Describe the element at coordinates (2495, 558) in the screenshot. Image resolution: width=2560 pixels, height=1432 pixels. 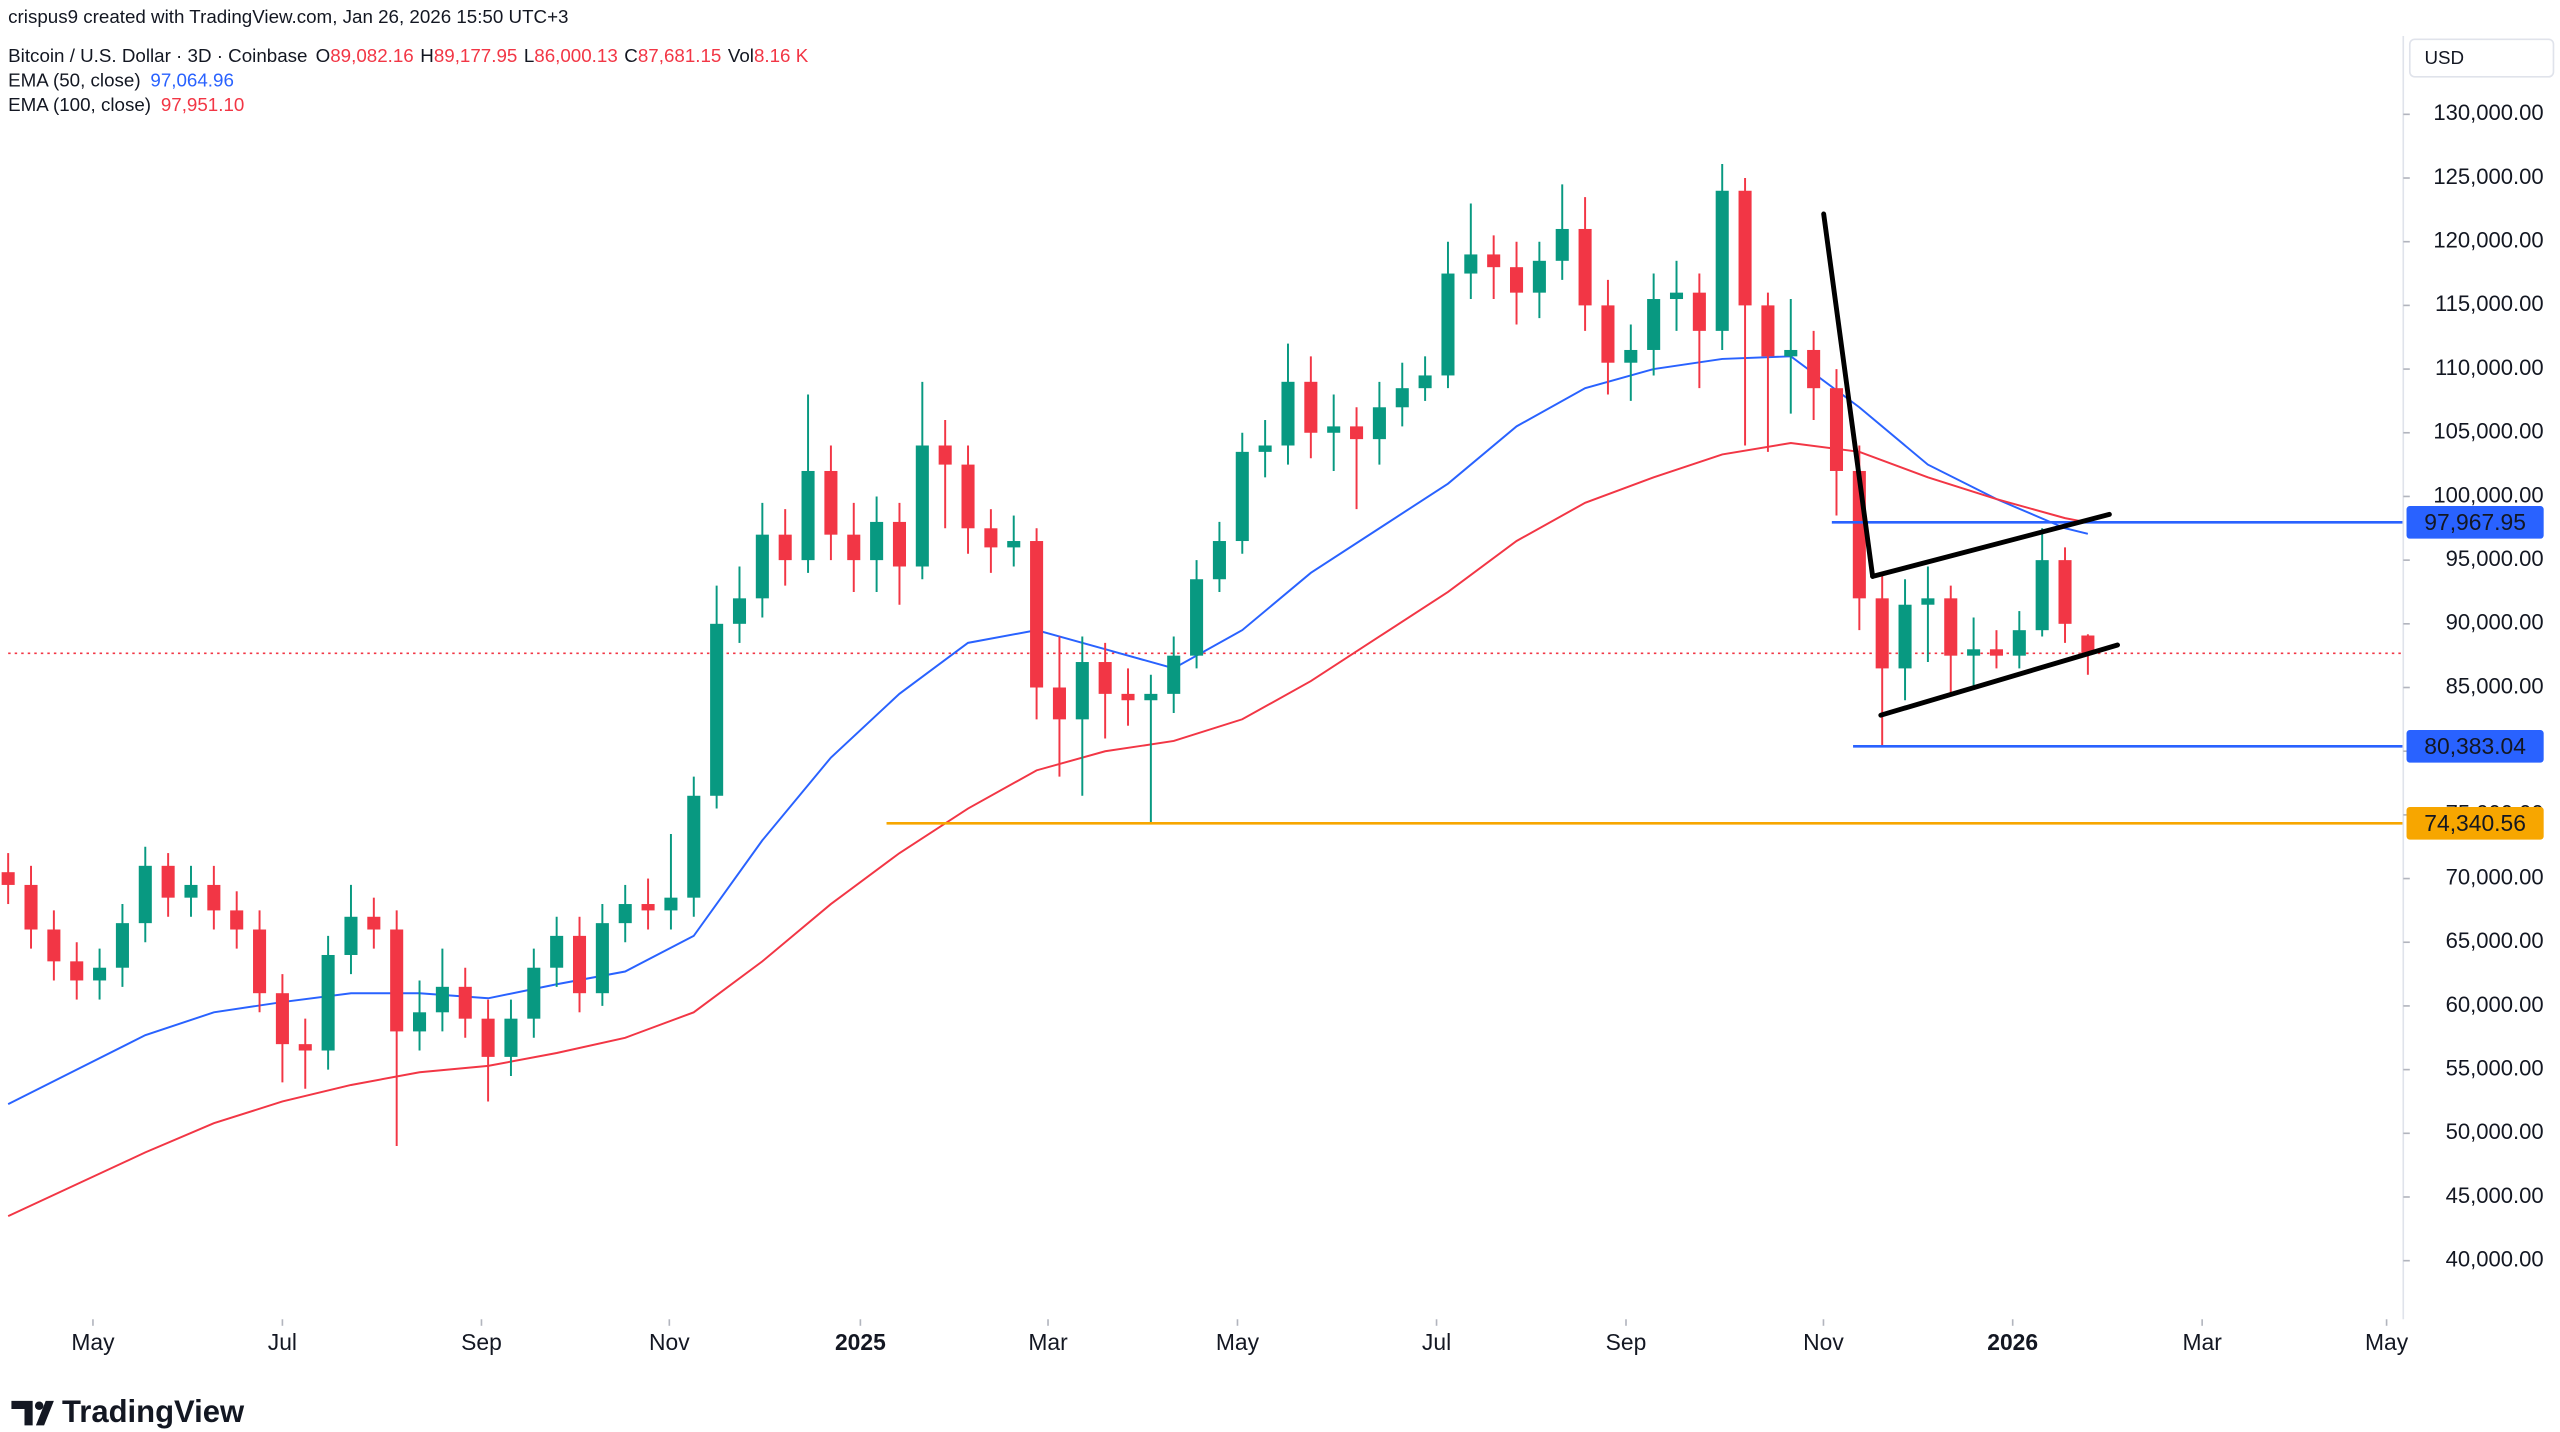
I see `y-tick-label: 95,000.00` at that location.